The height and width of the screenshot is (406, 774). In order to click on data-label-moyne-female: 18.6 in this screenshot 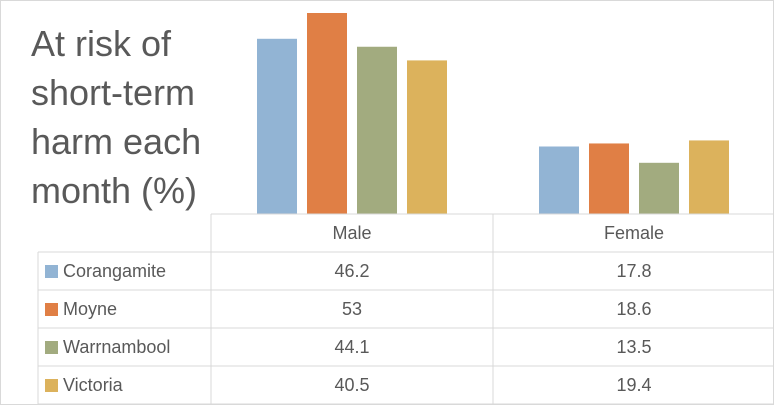, I will do `click(633, 309)`.